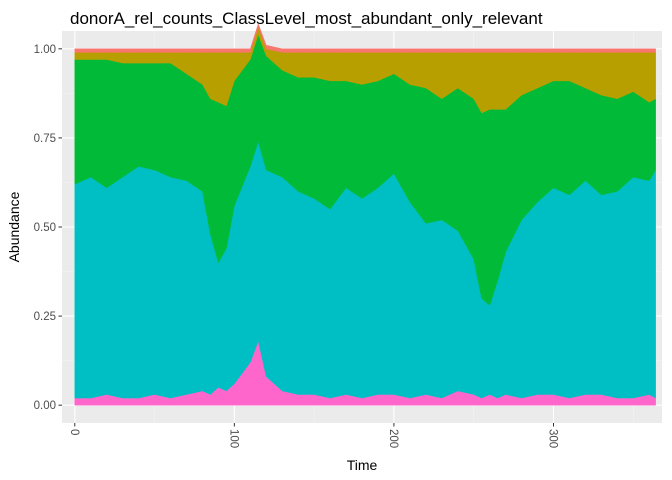  I want to click on y-tick-label: 0.50, so click(45, 228).